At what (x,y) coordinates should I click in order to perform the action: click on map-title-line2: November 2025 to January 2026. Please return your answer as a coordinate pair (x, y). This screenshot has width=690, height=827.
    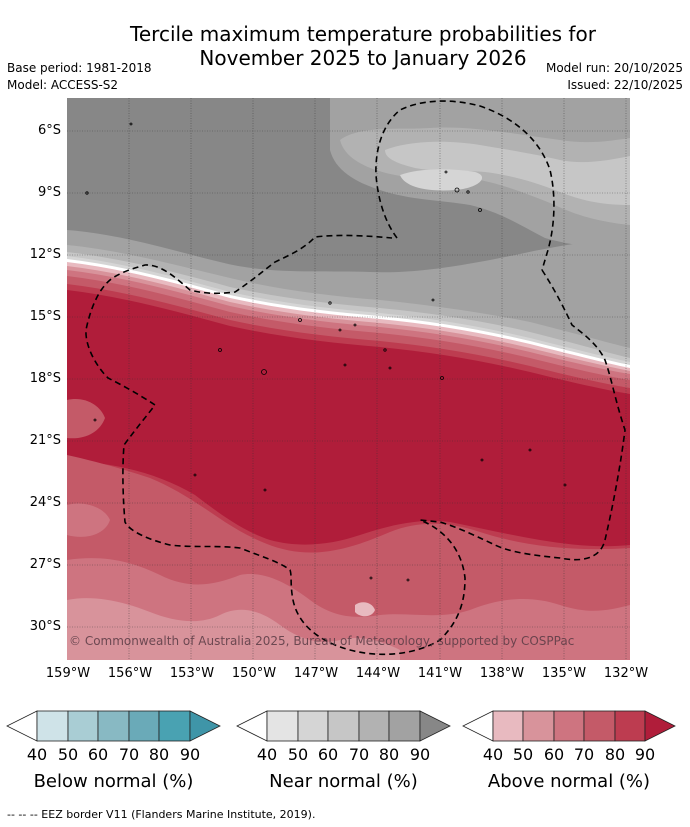
    Looking at the image, I should click on (363, 58).